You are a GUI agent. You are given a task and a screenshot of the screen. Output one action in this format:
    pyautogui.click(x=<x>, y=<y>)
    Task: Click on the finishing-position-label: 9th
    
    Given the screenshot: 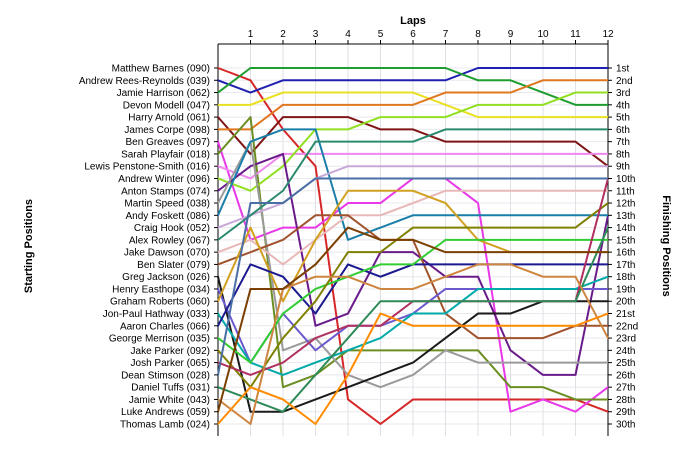 What is the action you would take?
    pyautogui.click(x=623, y=167)
    